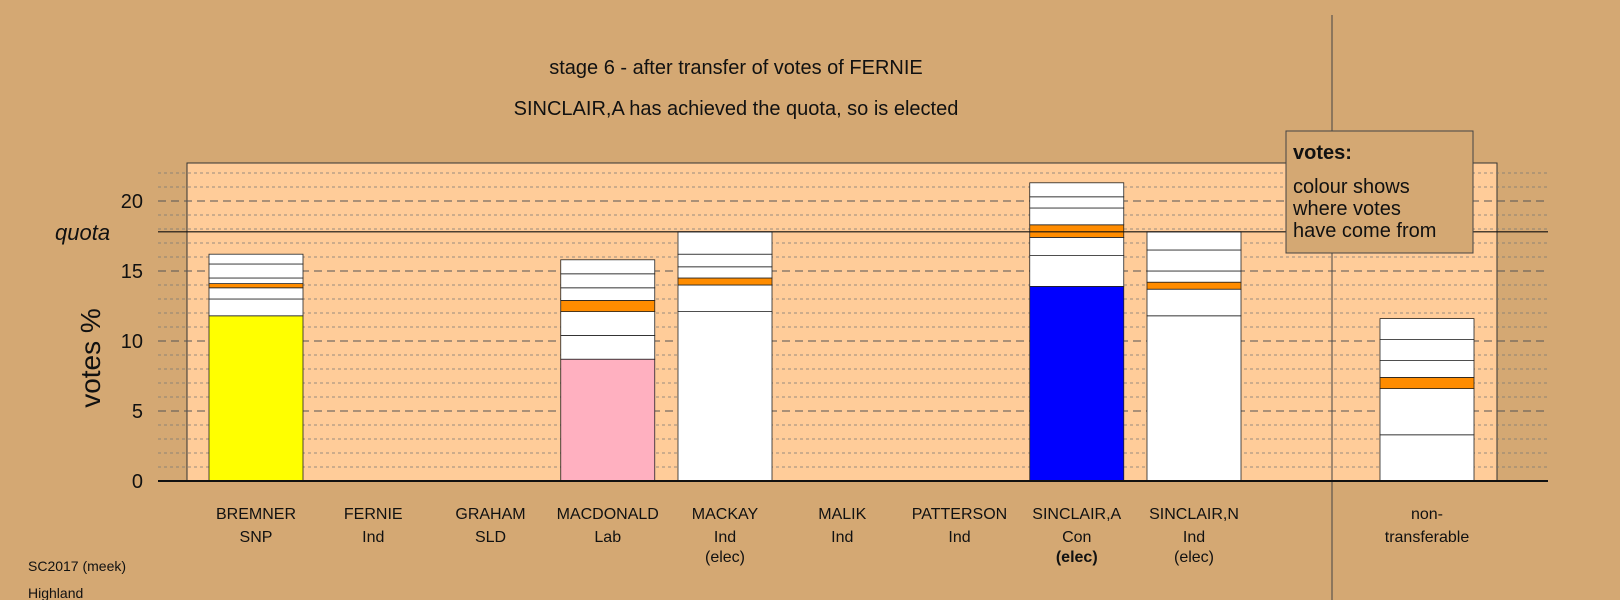  What do you see at coordinates (1427, 537) in the screenshot?
I see `nontransferable-label: transferable` at bounding box center [1427, 537].